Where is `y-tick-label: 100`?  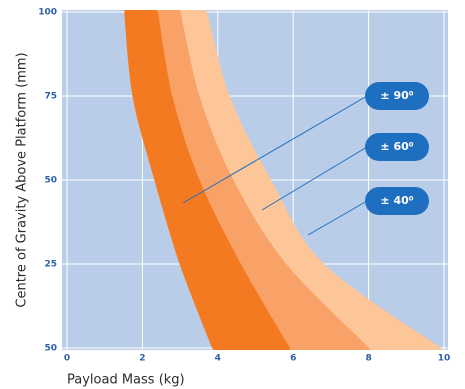 y-tick-label: 100 is located at coordinates (47, 13).